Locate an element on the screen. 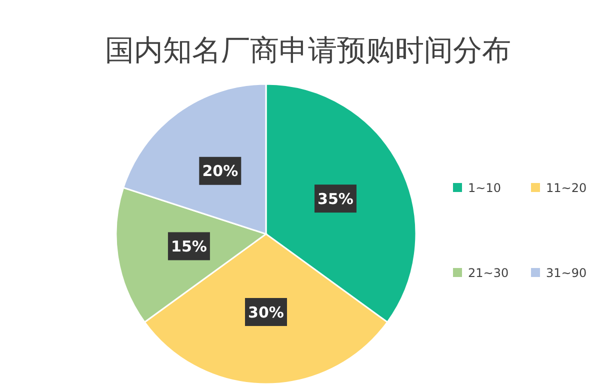 This screenshot has height=385, width=600. chart-title: 国内知名厂商申请预购时间分布 is located at coordinates (308, 50).